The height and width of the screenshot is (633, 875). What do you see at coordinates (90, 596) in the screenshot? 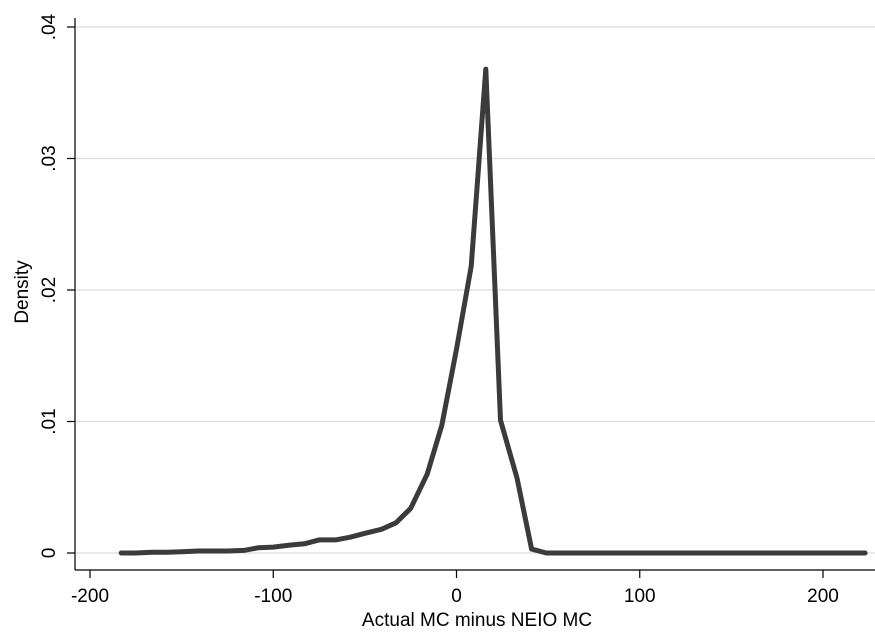
I see `x-tick-label: -200` at bounding box center [90, 596].